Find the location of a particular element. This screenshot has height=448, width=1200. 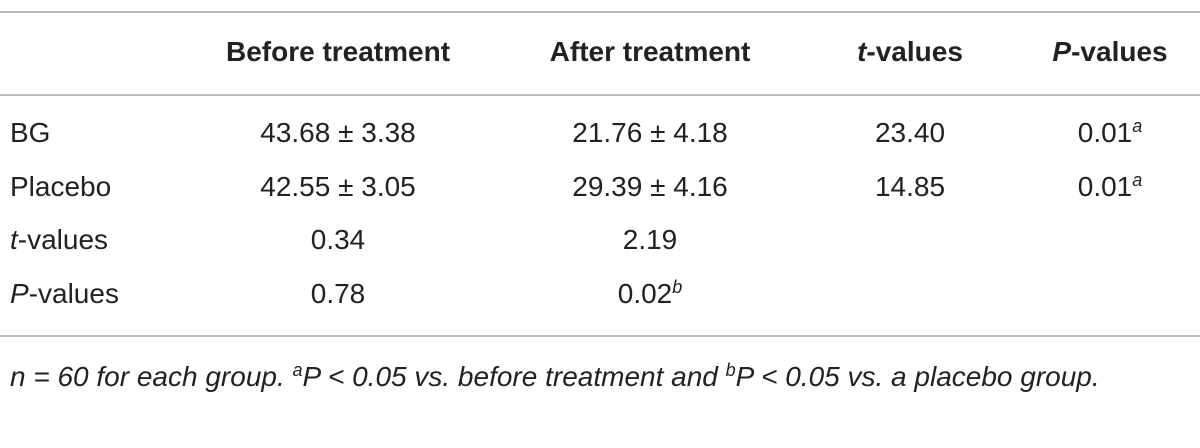

column-header: Before treatment is located at coordinates (338, 52).